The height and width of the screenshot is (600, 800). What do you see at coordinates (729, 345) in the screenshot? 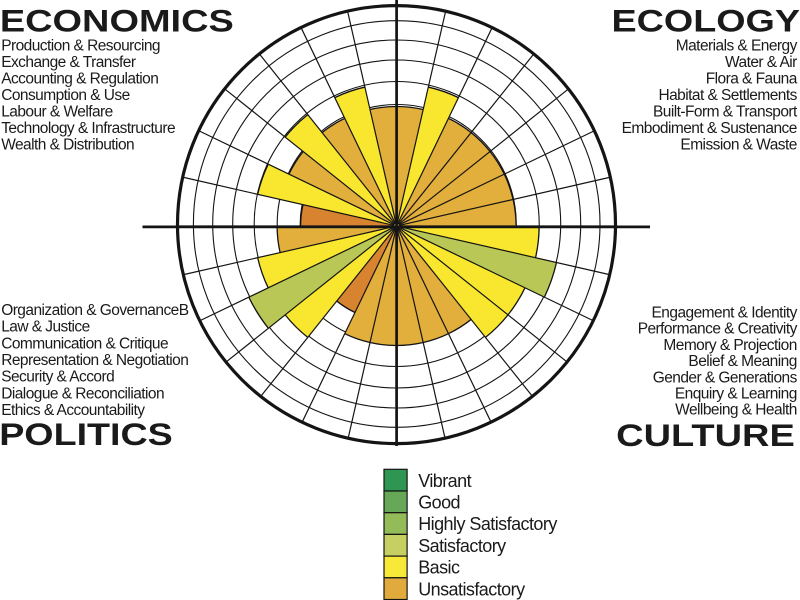
I see `svg-text: Memory & Projection` at bounding box center [729, 345].